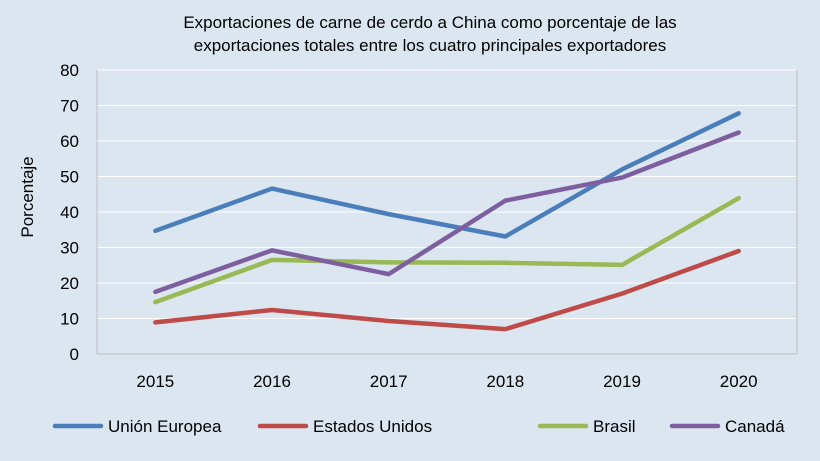 The height and width of the screenshot is (461, 820). I want to click on x-tick-label: 2018, so click(505, 381).